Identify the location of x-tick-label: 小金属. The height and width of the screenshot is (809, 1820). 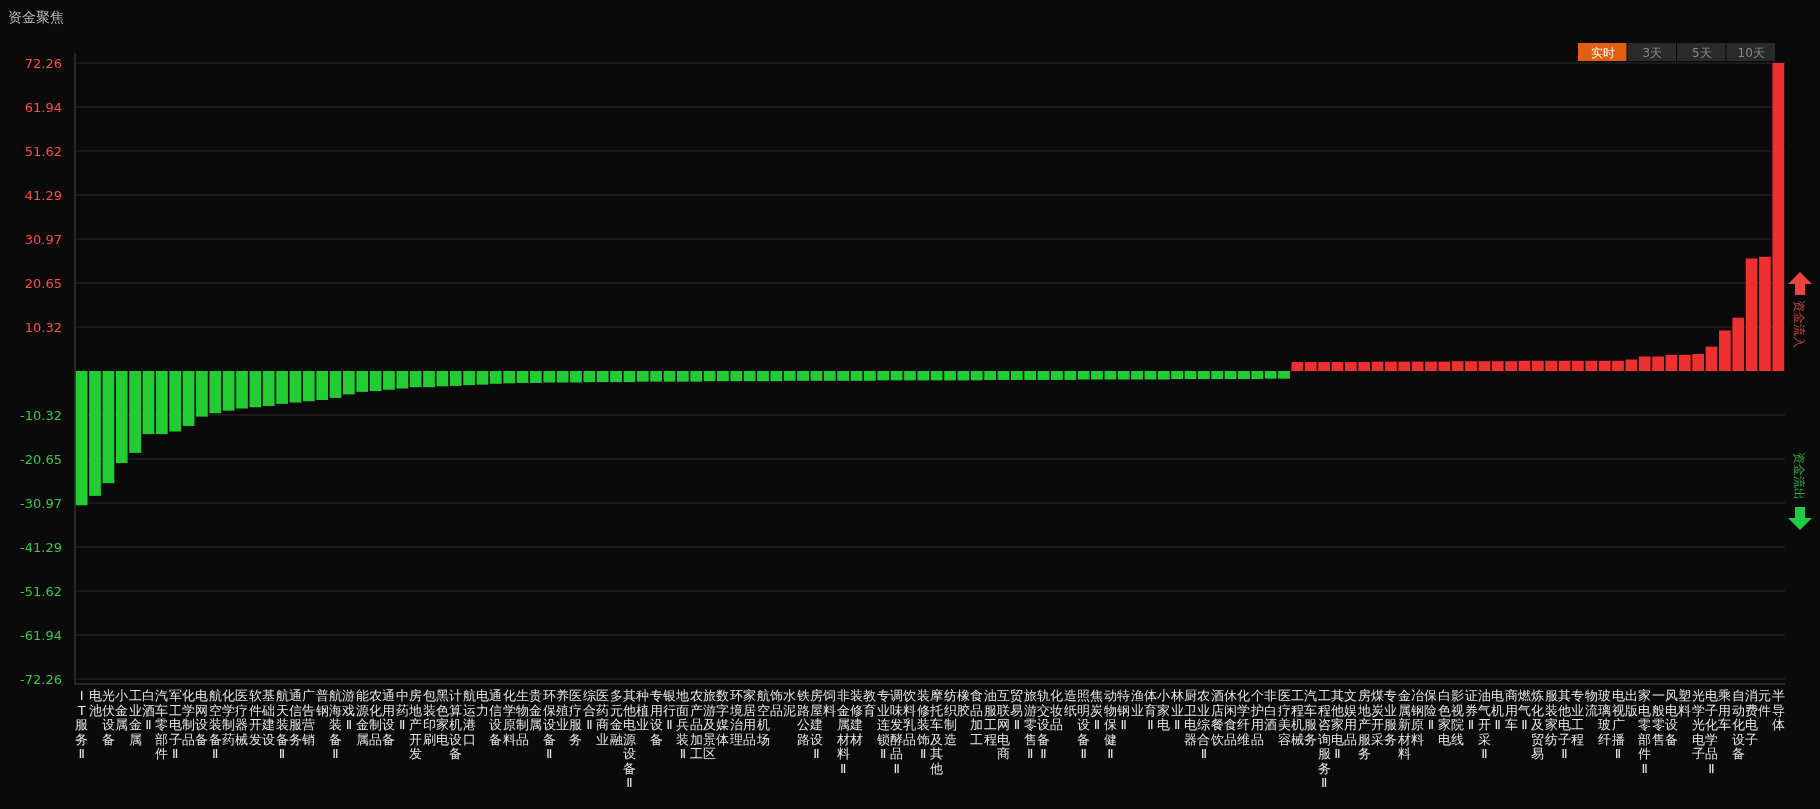
(122, 710).